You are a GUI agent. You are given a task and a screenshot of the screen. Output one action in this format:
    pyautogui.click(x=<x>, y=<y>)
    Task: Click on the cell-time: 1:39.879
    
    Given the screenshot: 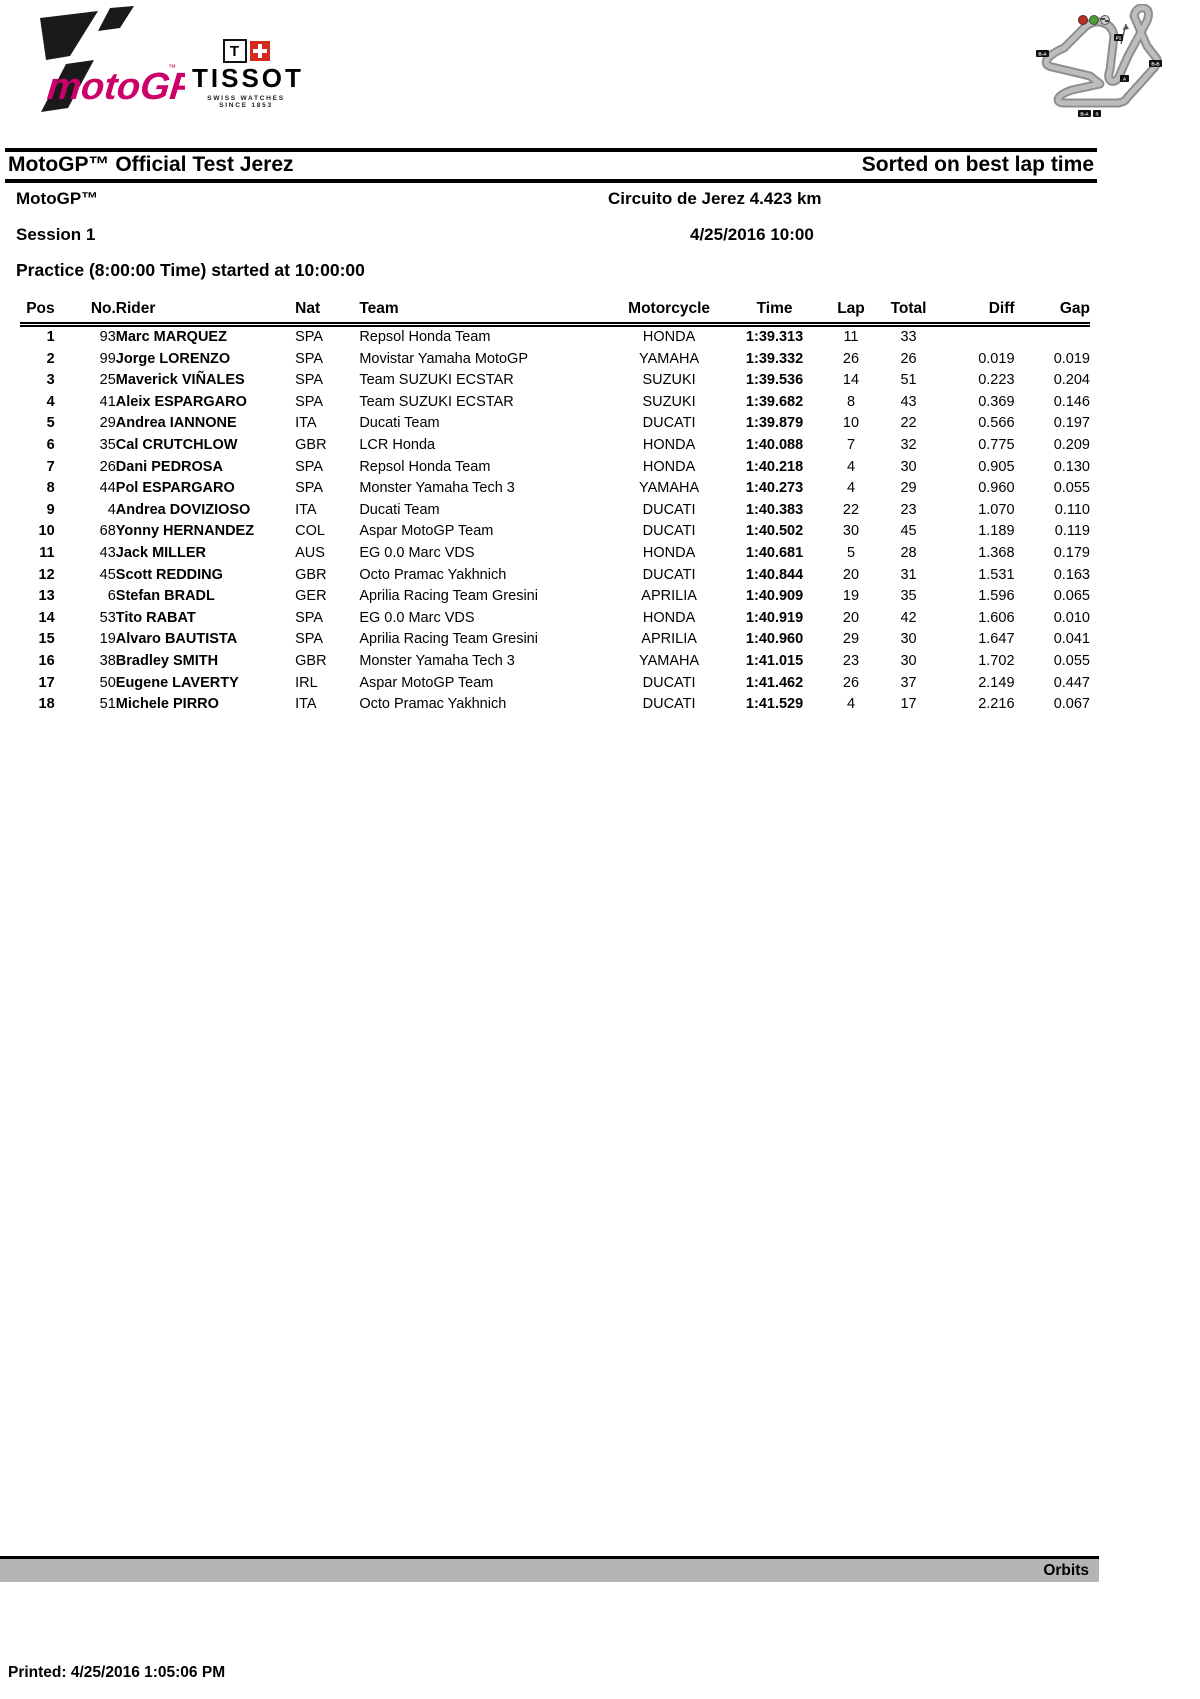 What is the action you would take?
    pyautogui.click(x=774, y=423)
    